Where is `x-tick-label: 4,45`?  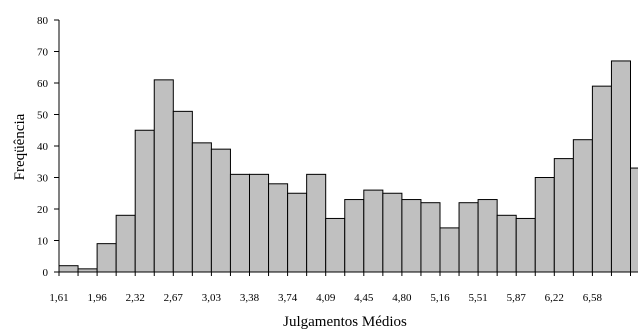
x-tick-label: 4,45 is located at coordinates (364, 298).